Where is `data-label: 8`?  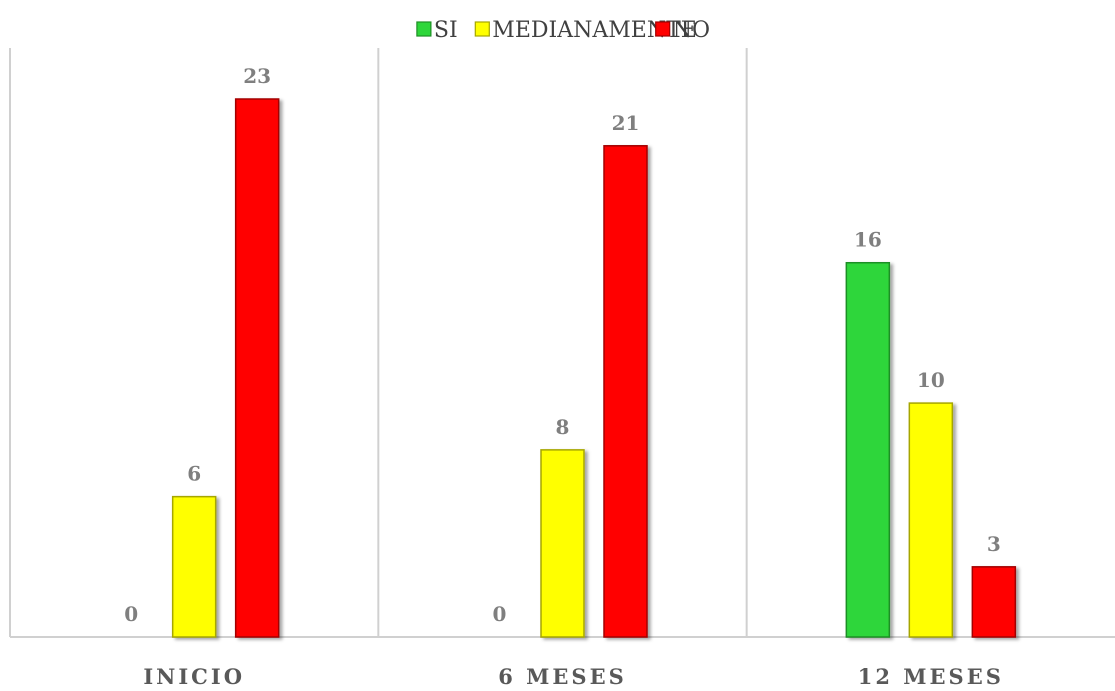 data-label: 8 is located at coordinates (563, 427).